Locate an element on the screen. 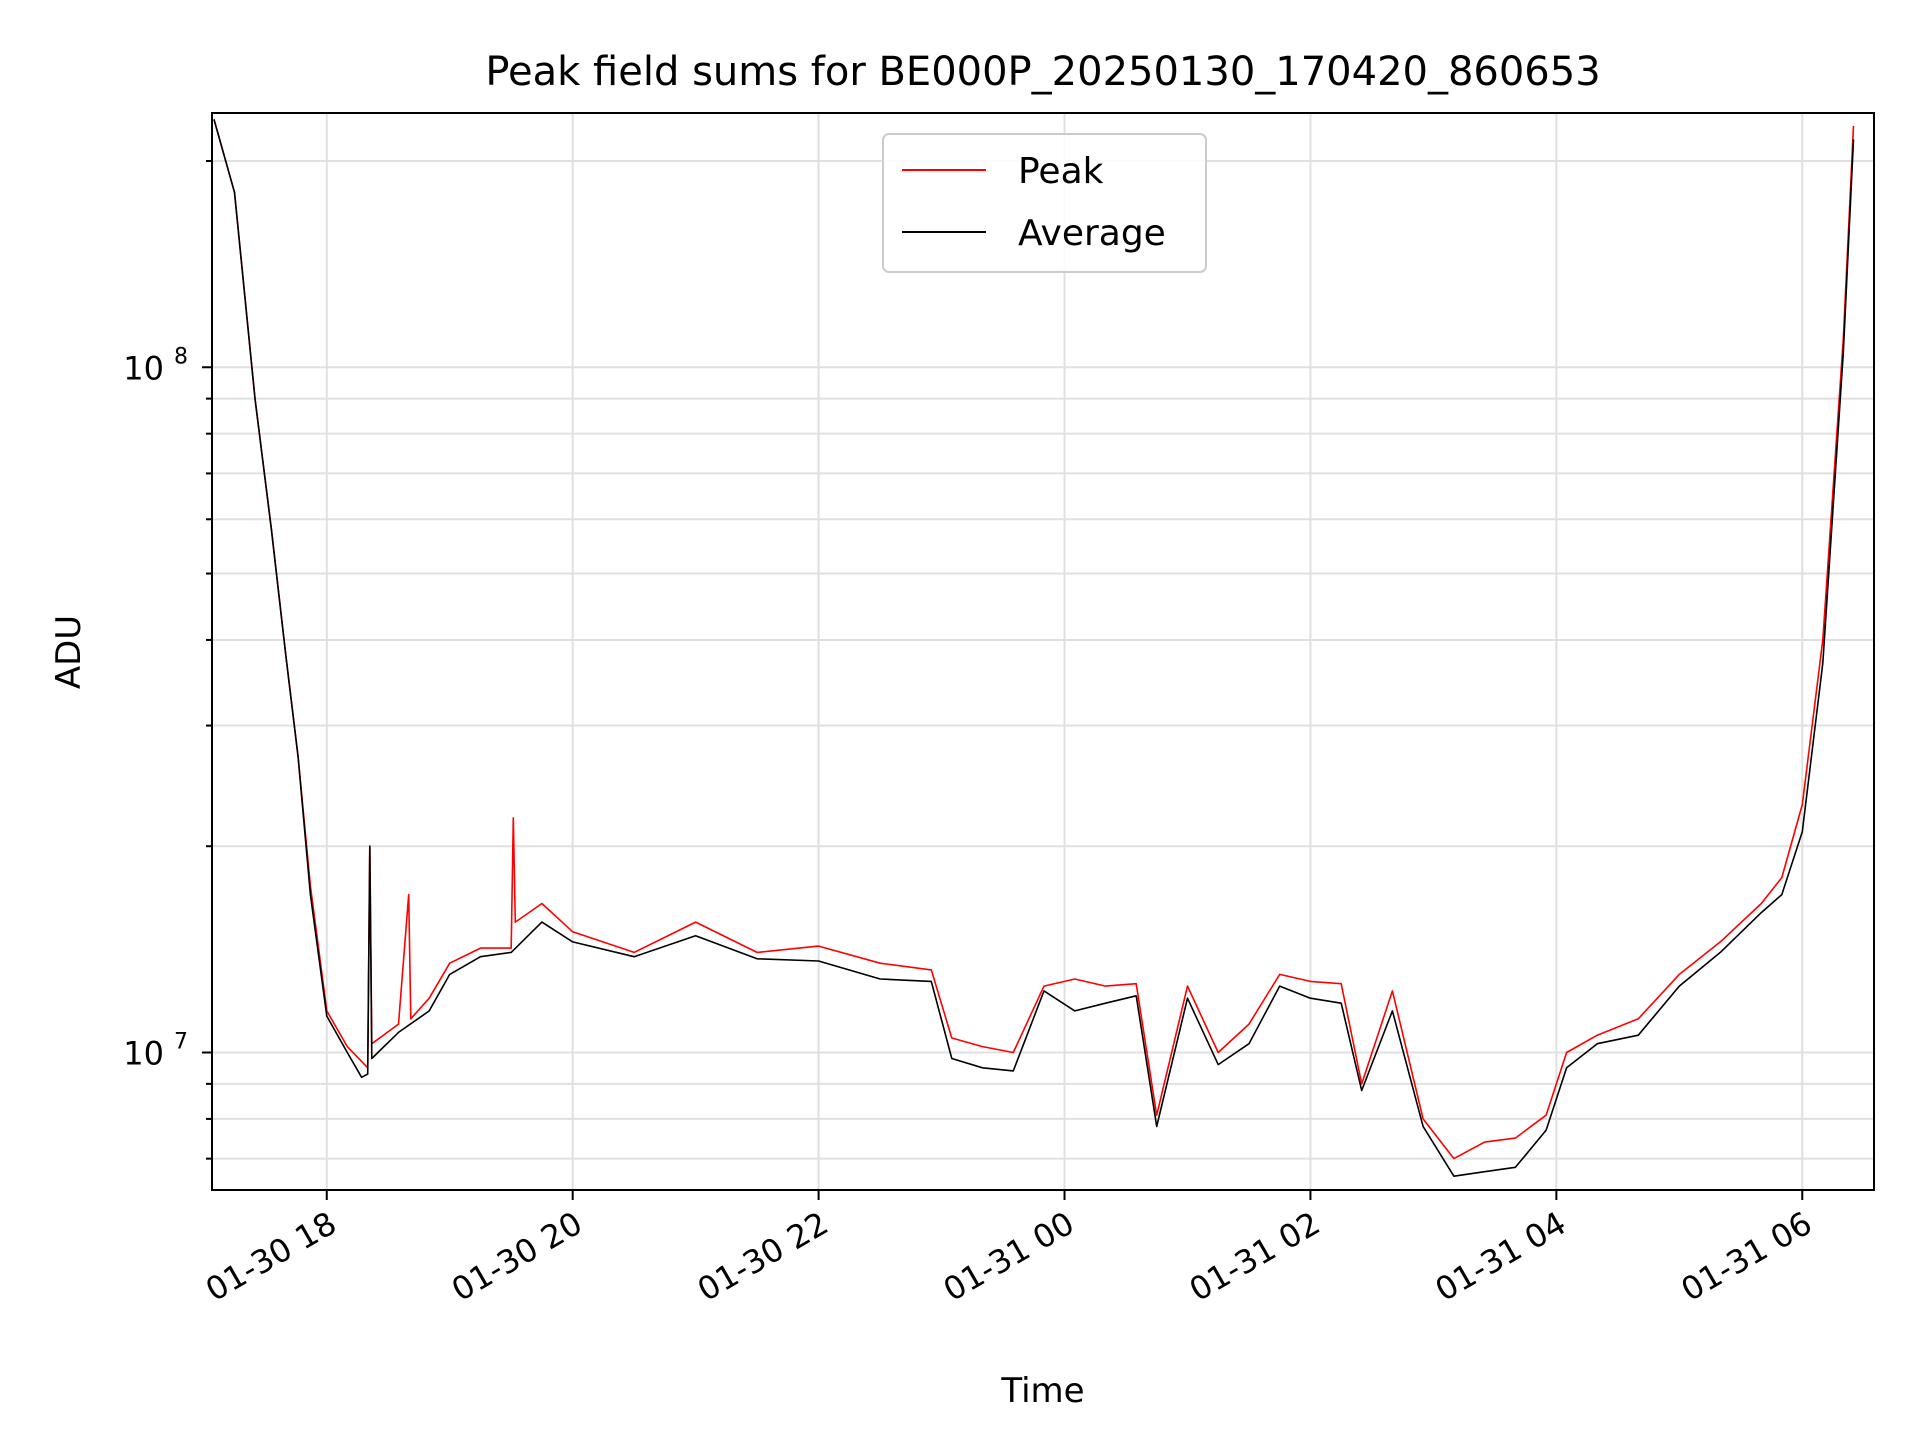 This screenshot has height=1440, width=1920. legend: Peak Average is located at coordinates (1044, 203).